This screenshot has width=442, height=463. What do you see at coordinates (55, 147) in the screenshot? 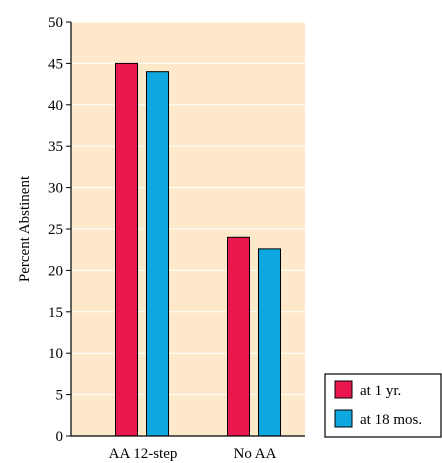
I see `y-tick-label: 35` at bounding box center [55, 147].